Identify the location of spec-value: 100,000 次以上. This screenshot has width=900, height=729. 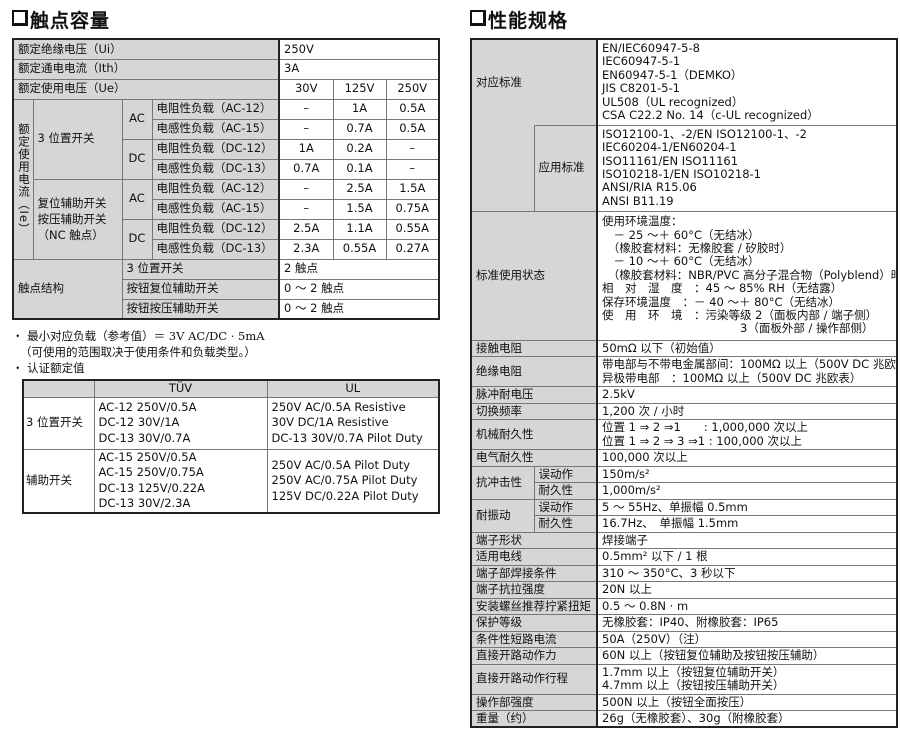
(747, 458).